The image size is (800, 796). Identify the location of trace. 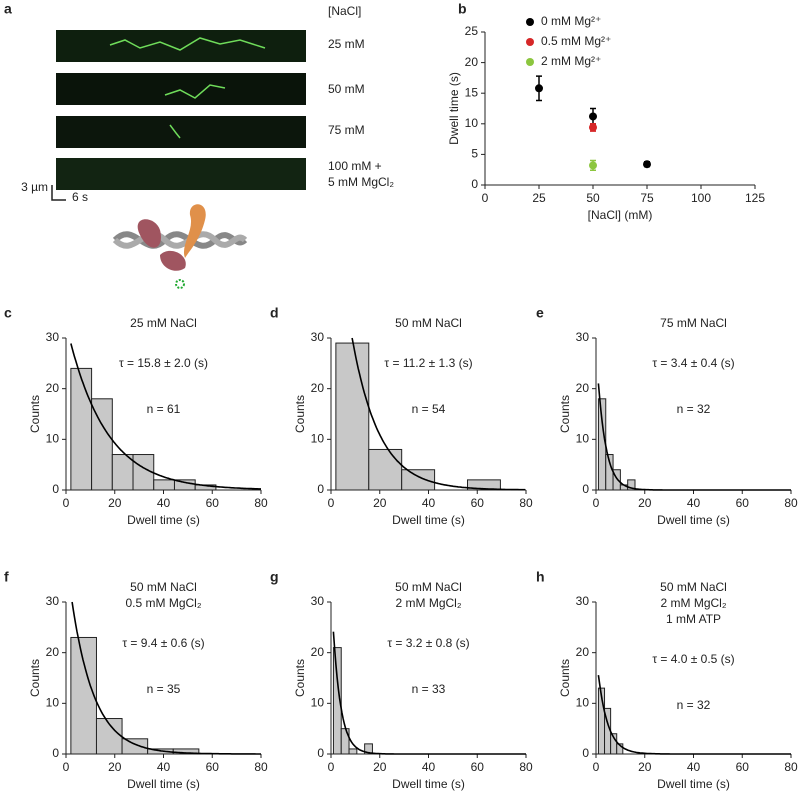
(195, 91).